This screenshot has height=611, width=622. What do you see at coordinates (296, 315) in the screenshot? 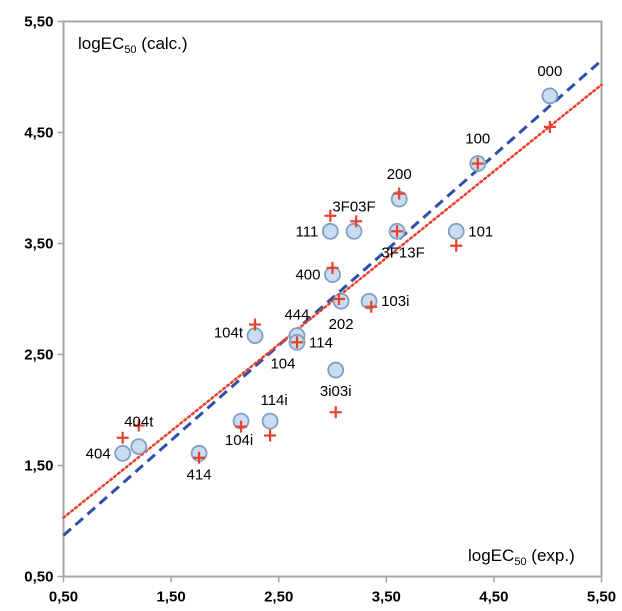
I see `data-point-label: 444` at bounding box center [296, 315].